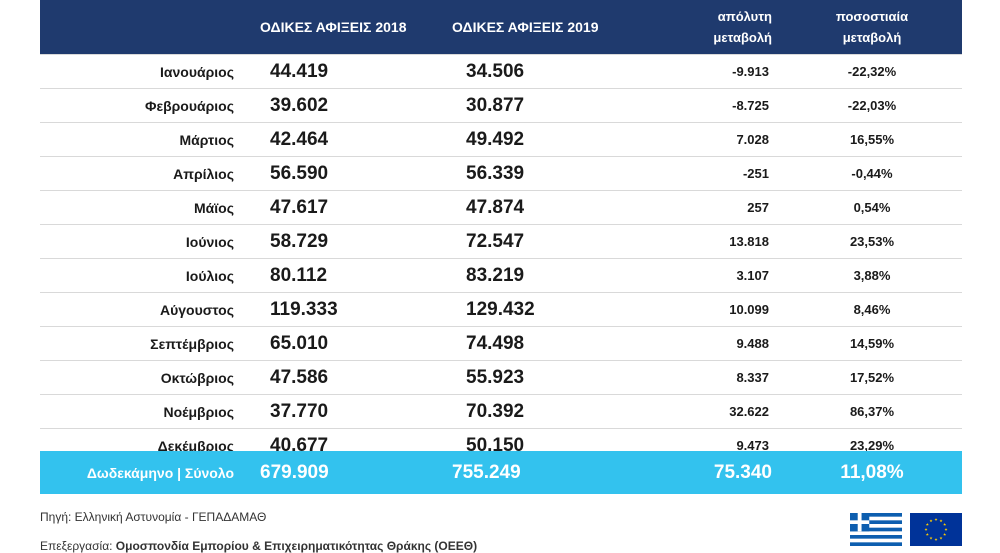 Image resolution: width=1000 pixels, height=553 pixels. What do you see at coordinates (872, 309) in the screenshot?
I see `row-pct: 8,46%` at bounding box center [872, 309].